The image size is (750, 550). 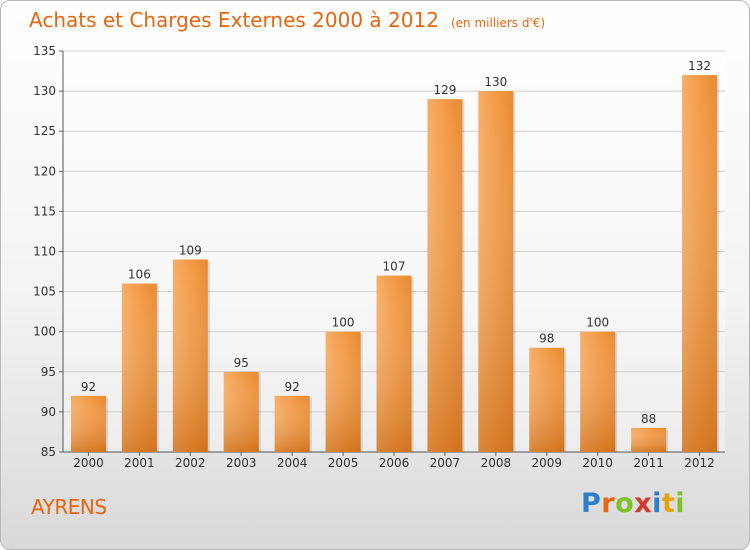 I want to click on bar-2007: 129, so click(x=446, y=268).